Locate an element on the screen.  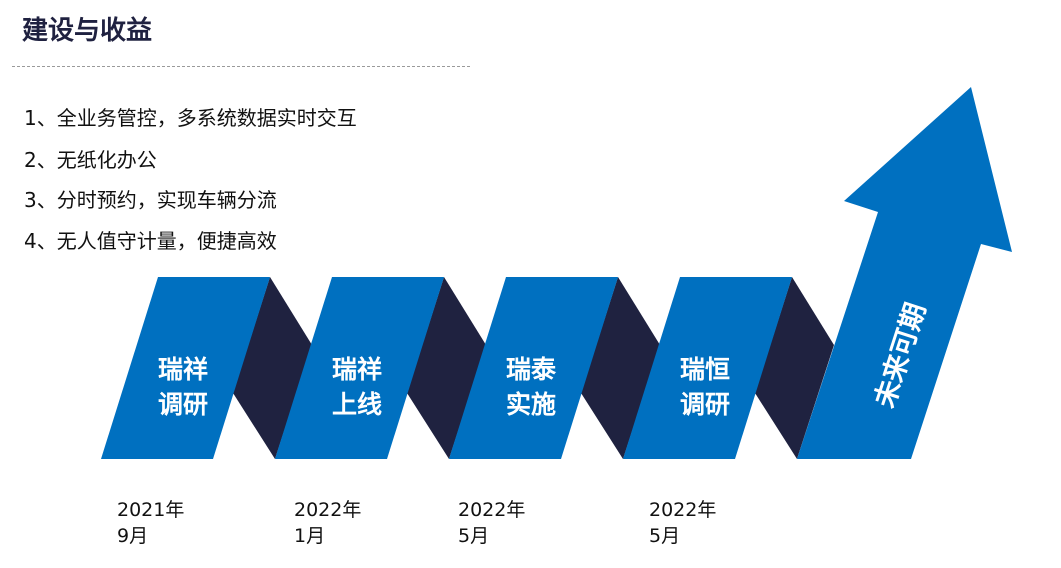
stage-label: 瑞恒 调研 is located at coordinates (704, 387).